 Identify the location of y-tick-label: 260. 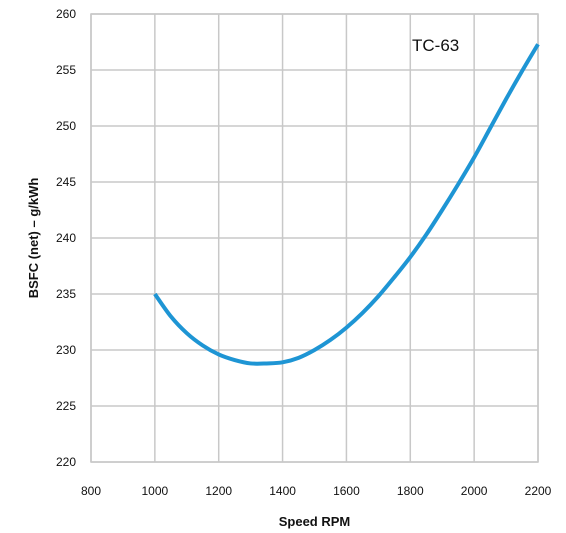
(66, 14).